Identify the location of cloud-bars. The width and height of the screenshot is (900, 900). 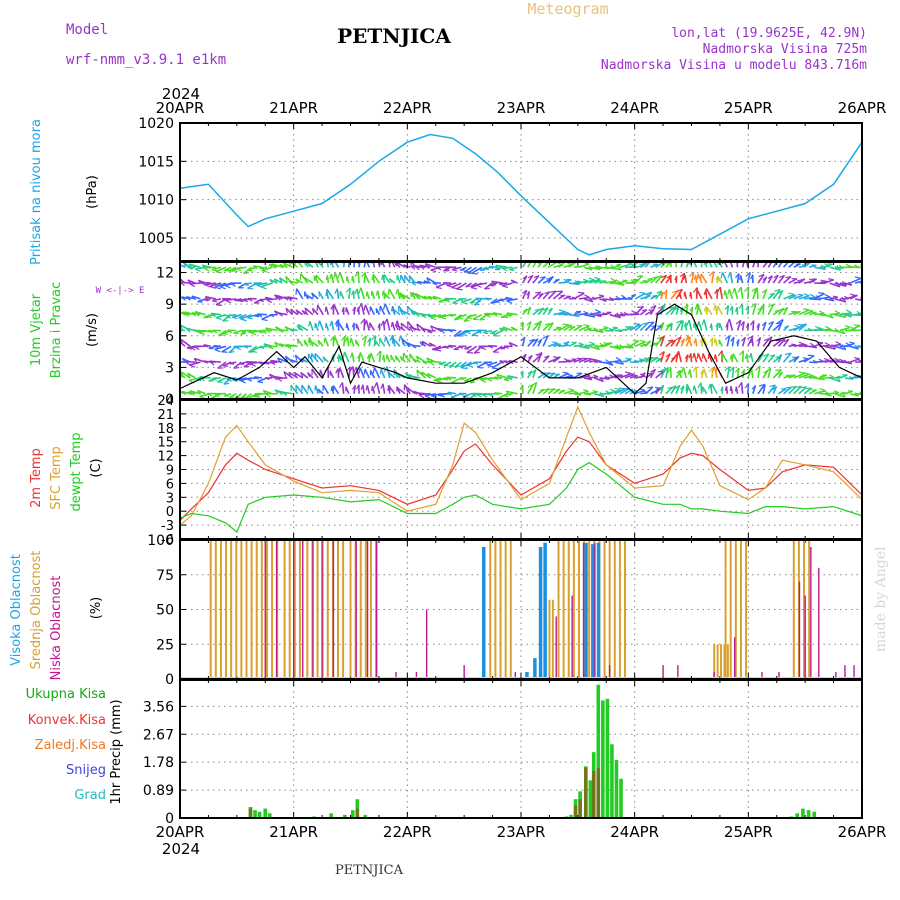
(521, 609).